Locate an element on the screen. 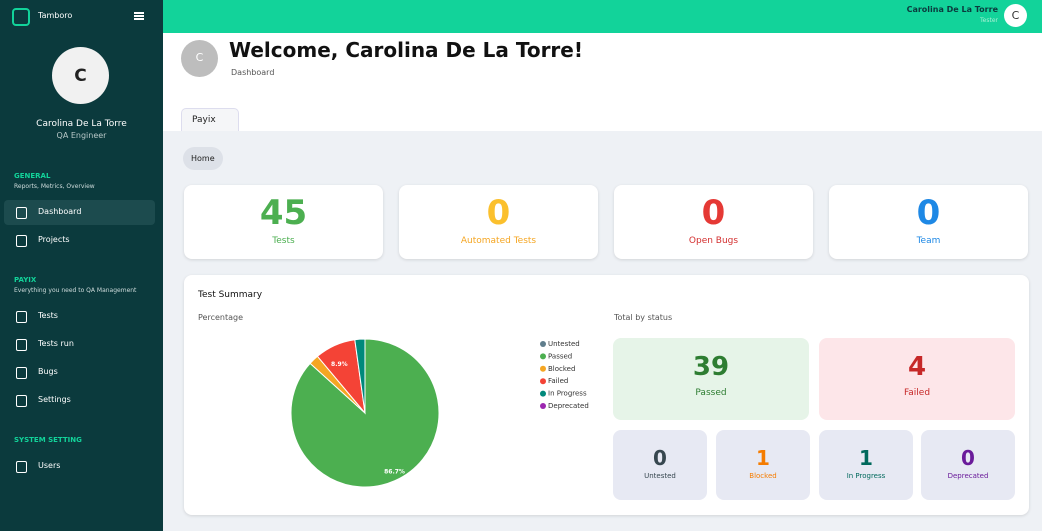  chart-title: Percentage is located at coordinates (221, 317).